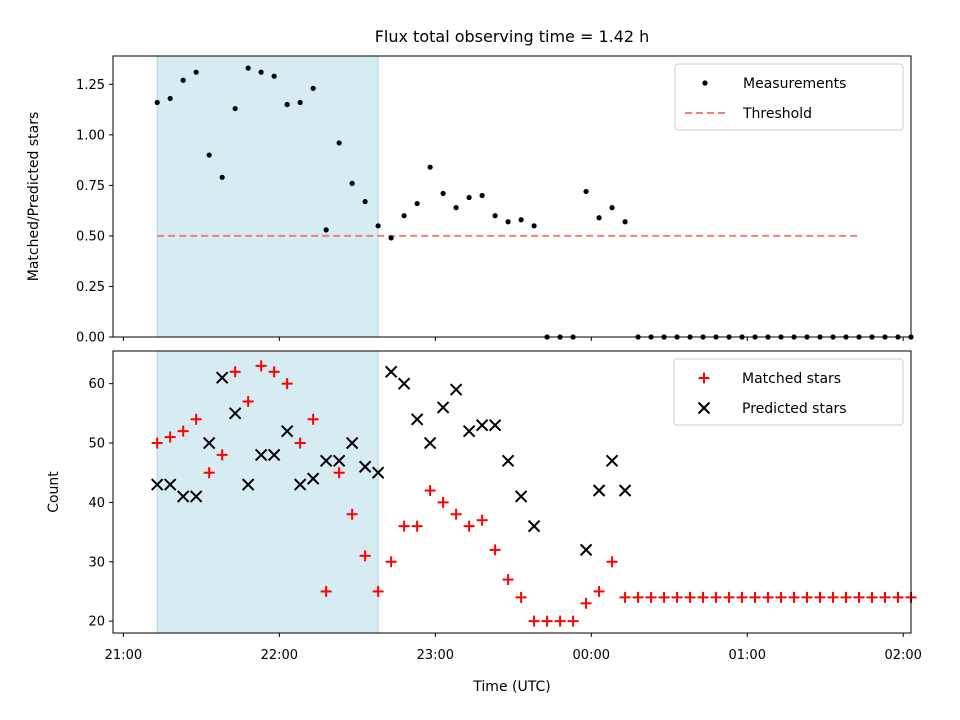  What do you see at coordinates (391, 461) in the screenshot?
I see `bottom-series-predicted-stars` at bounding box center [391, 461].